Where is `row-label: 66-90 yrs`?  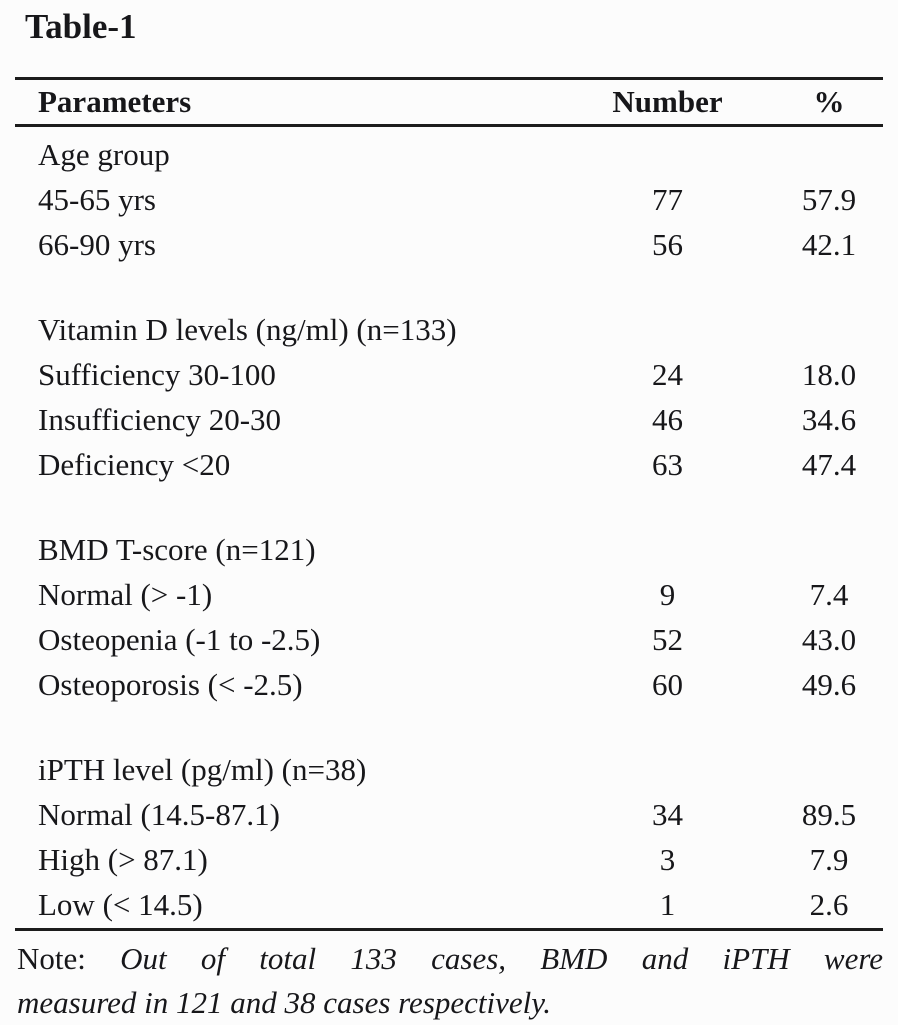 row-label: 66-90 yrs is located at coordinates (97, 244).